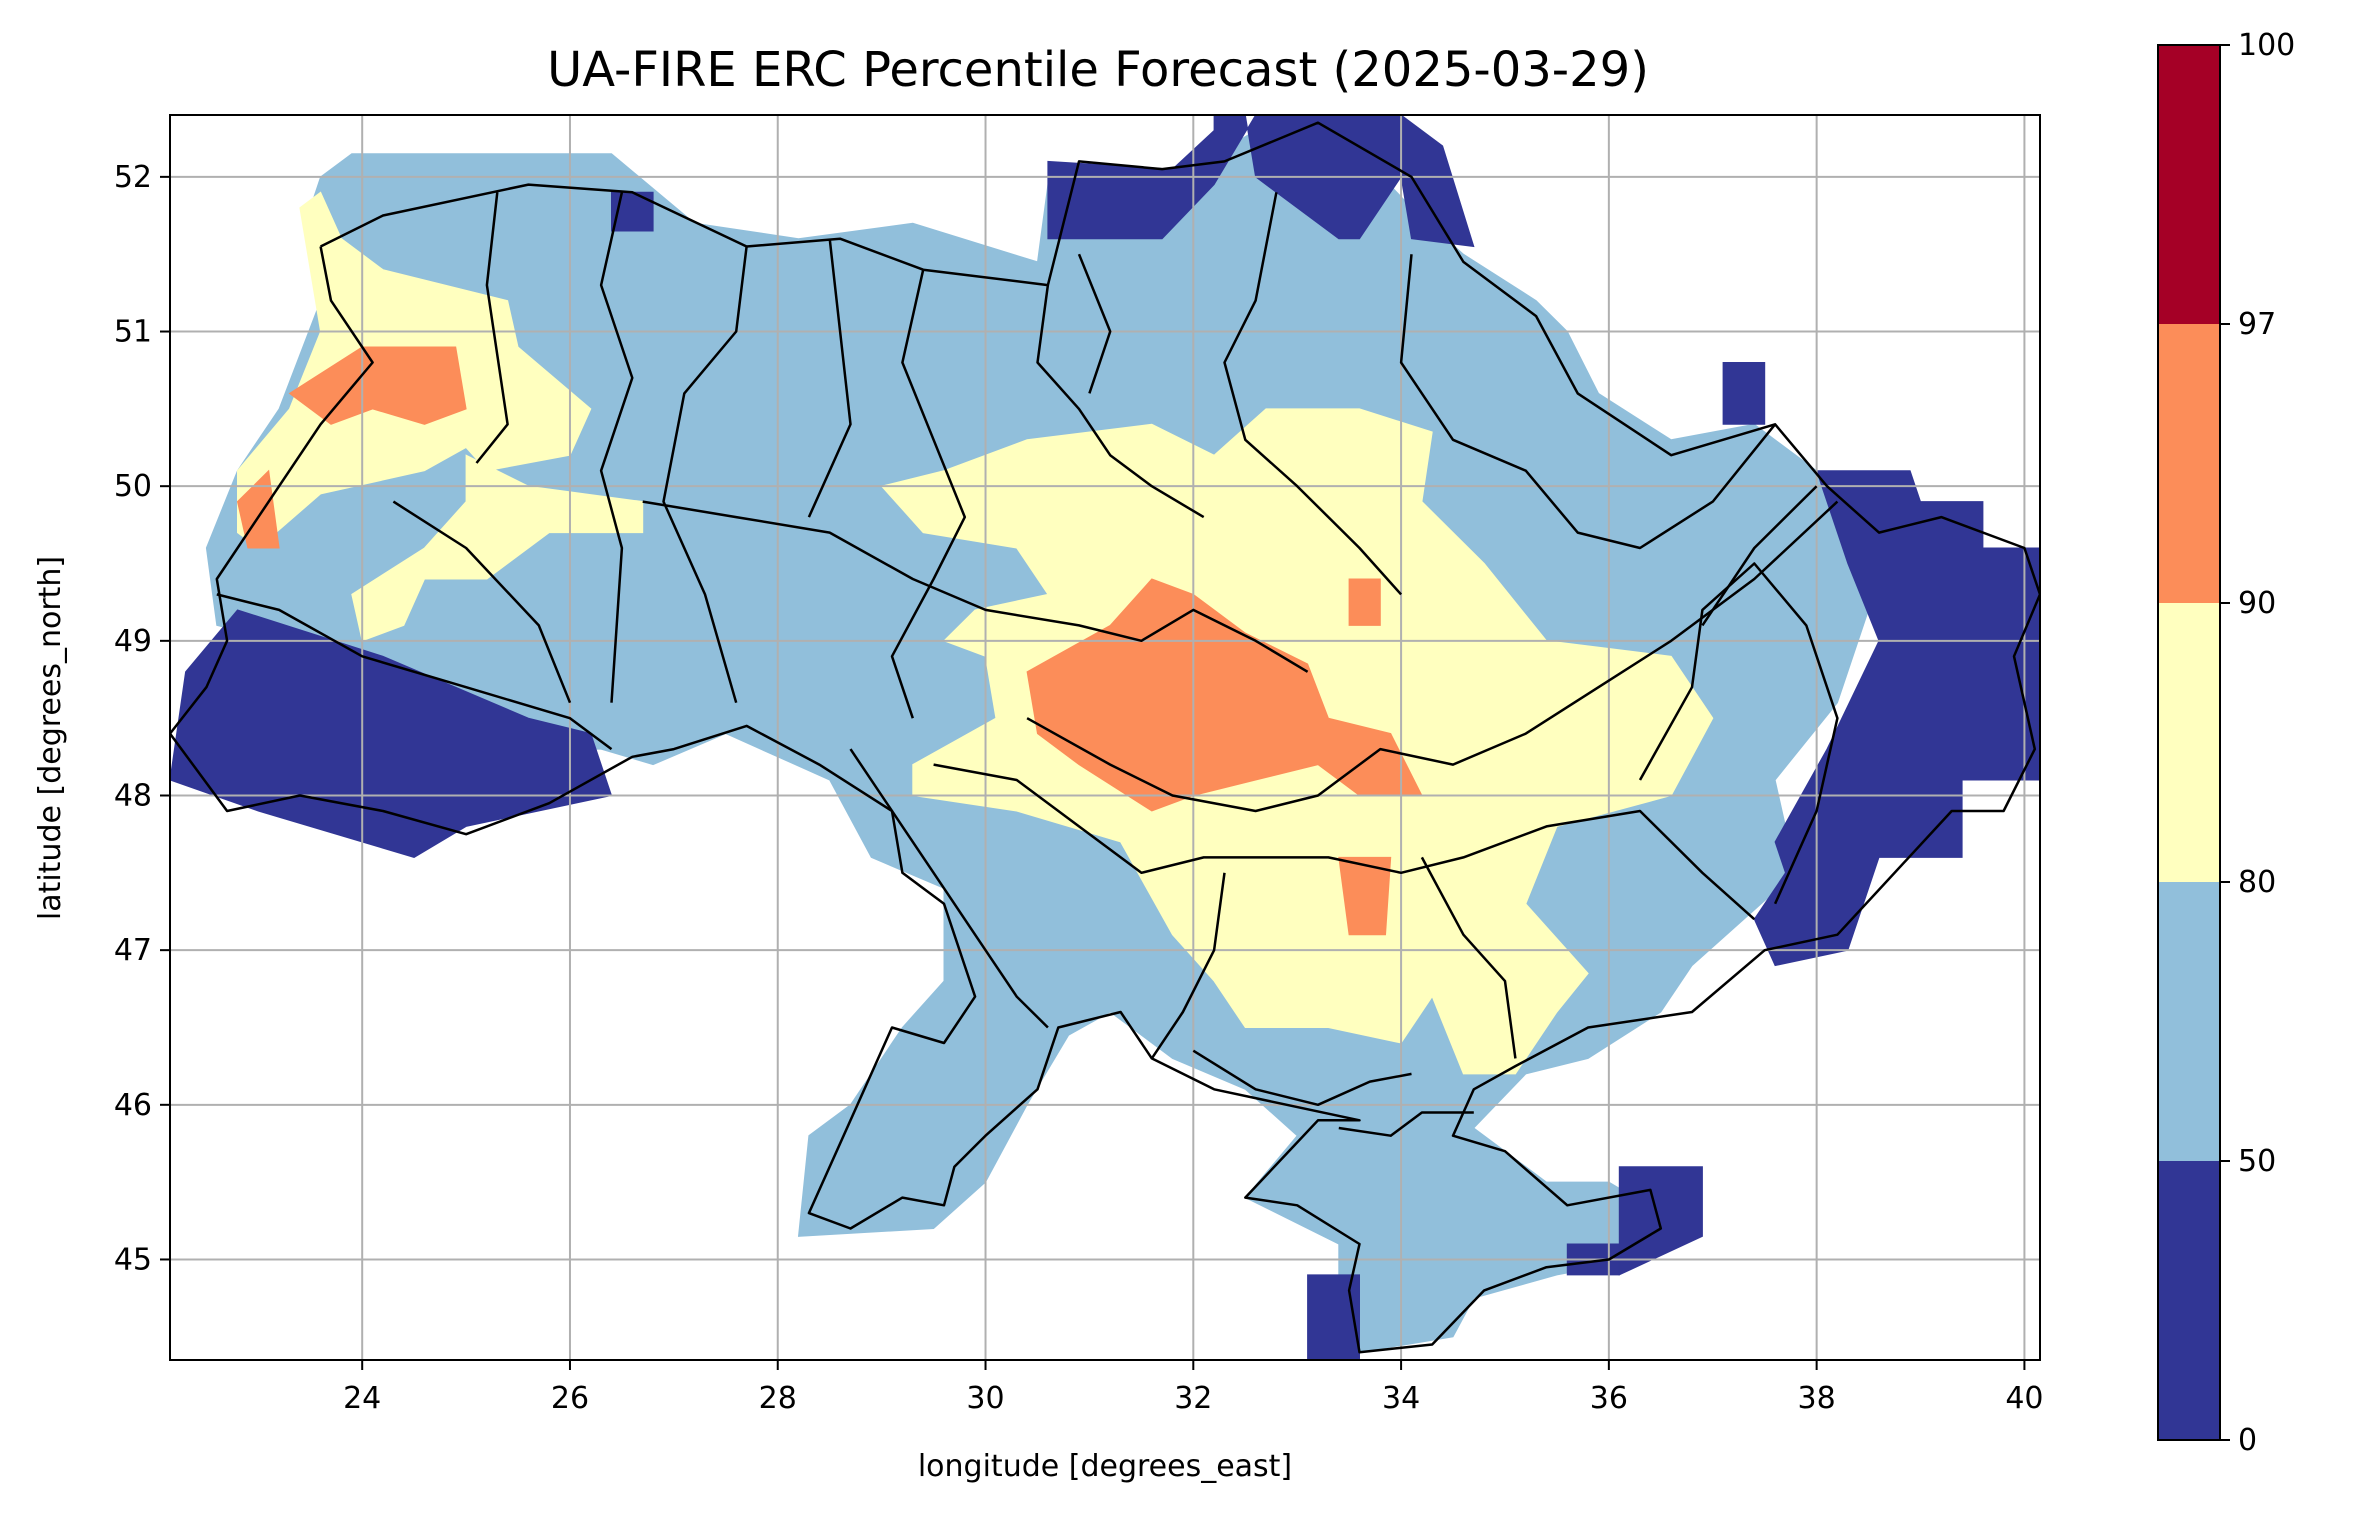 The height and width of the screenshot is (1517, 2354). I want to click on y-tick-label-50: 50, so click(133, 486).